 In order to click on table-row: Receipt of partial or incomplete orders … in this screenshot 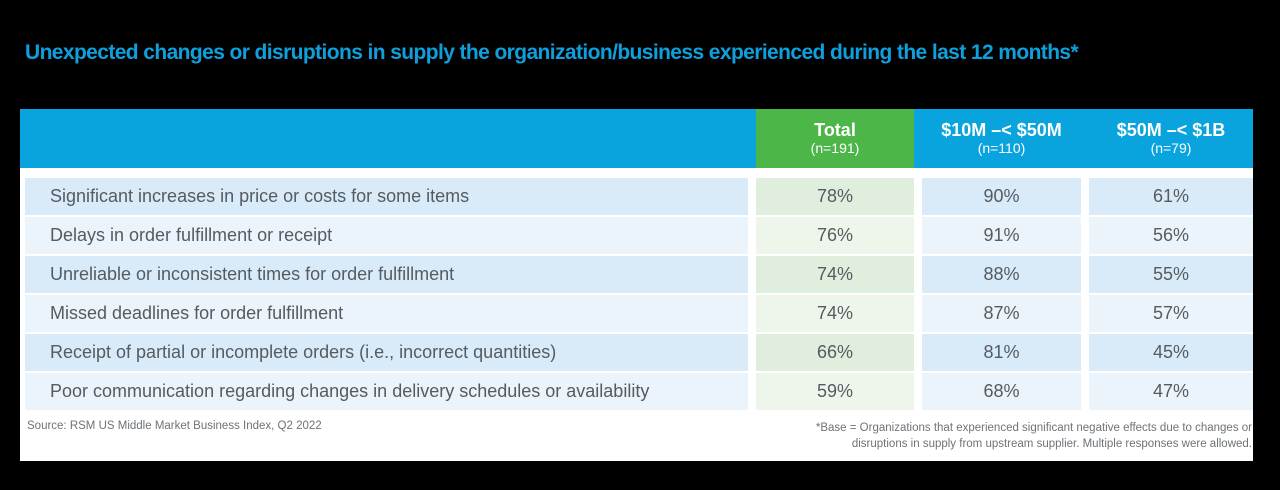, I will do `click(636, 352)`.